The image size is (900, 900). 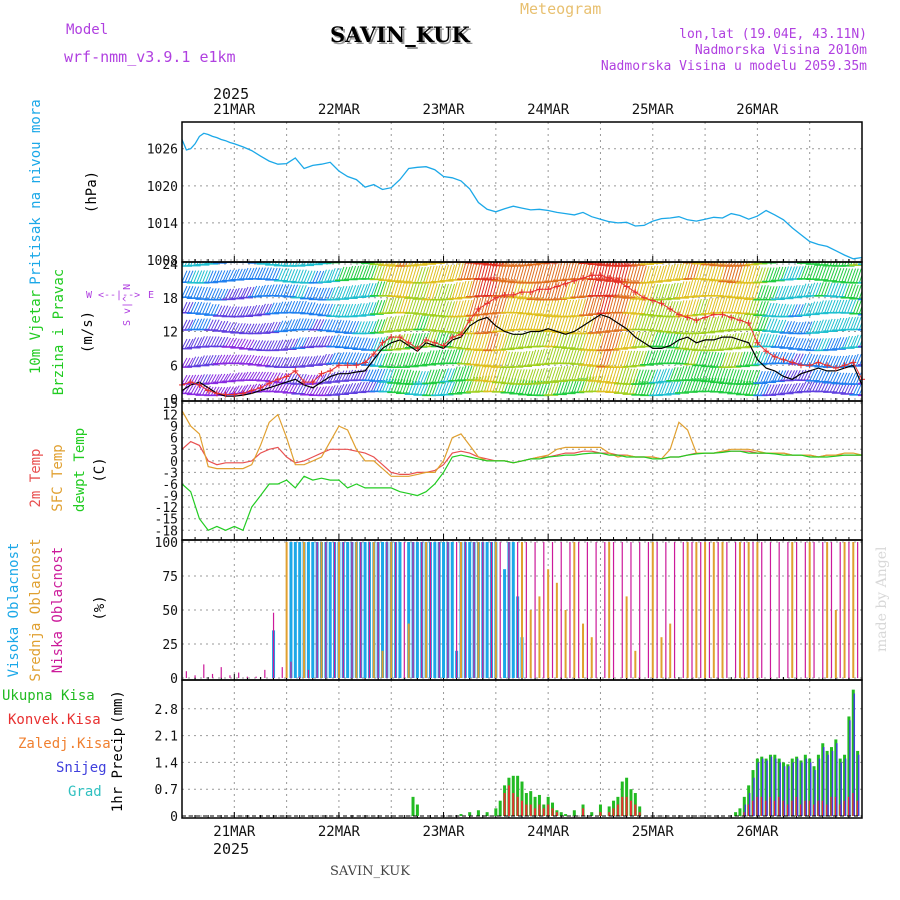 I want to click on panel-frame-precip, so click(x=522, y=749).